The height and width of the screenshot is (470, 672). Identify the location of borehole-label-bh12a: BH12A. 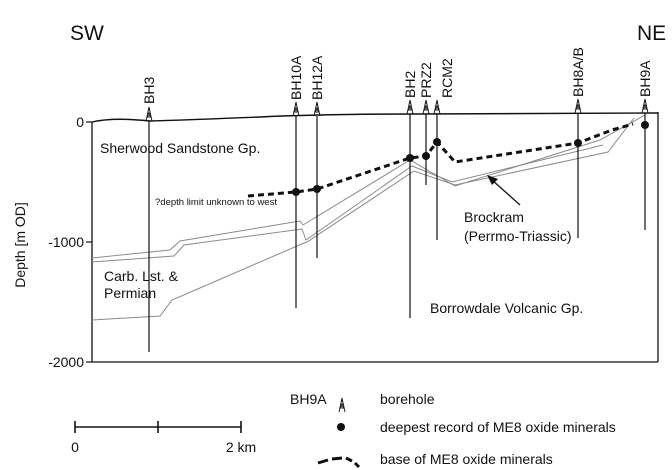
(317, 77).